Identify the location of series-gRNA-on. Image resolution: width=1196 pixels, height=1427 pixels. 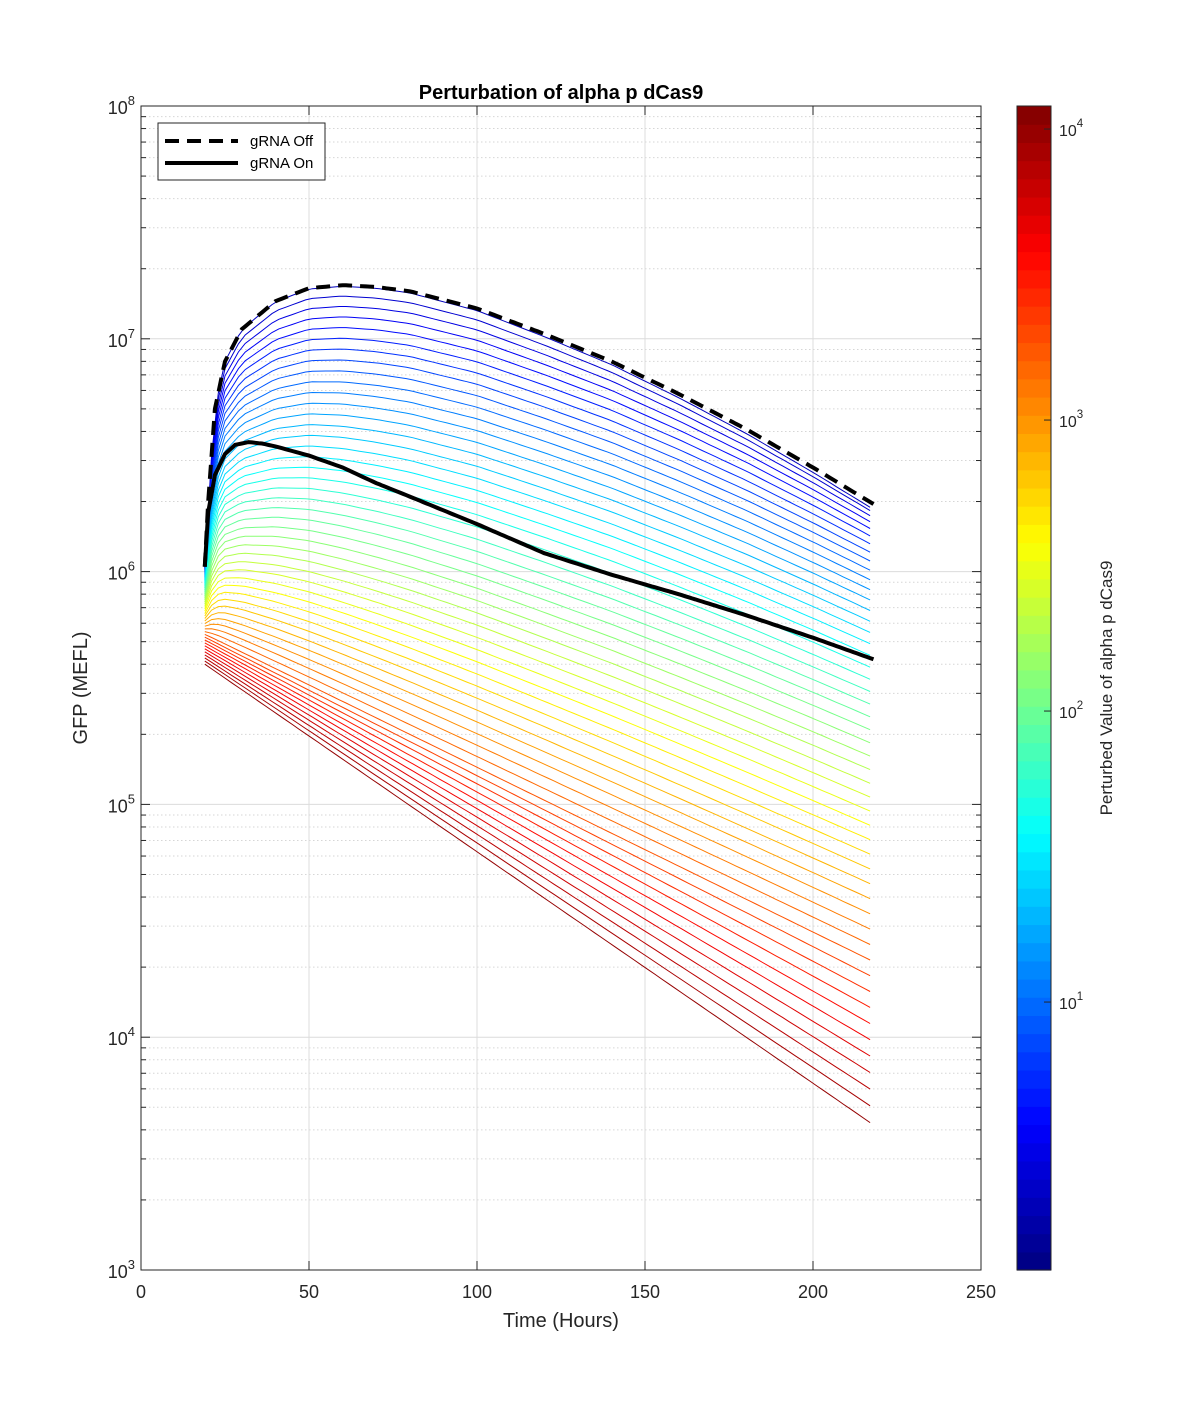
(538, 551).